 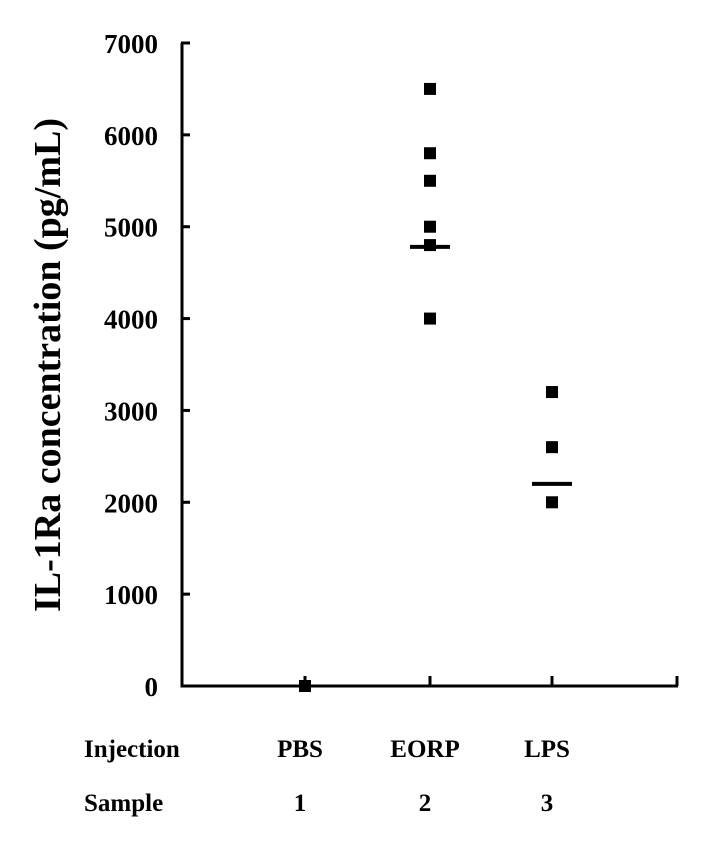 What do you see at coordinates (300, 749) in the screenshot?
I see `table-cell: PBS` at bounding box center [300, 749].